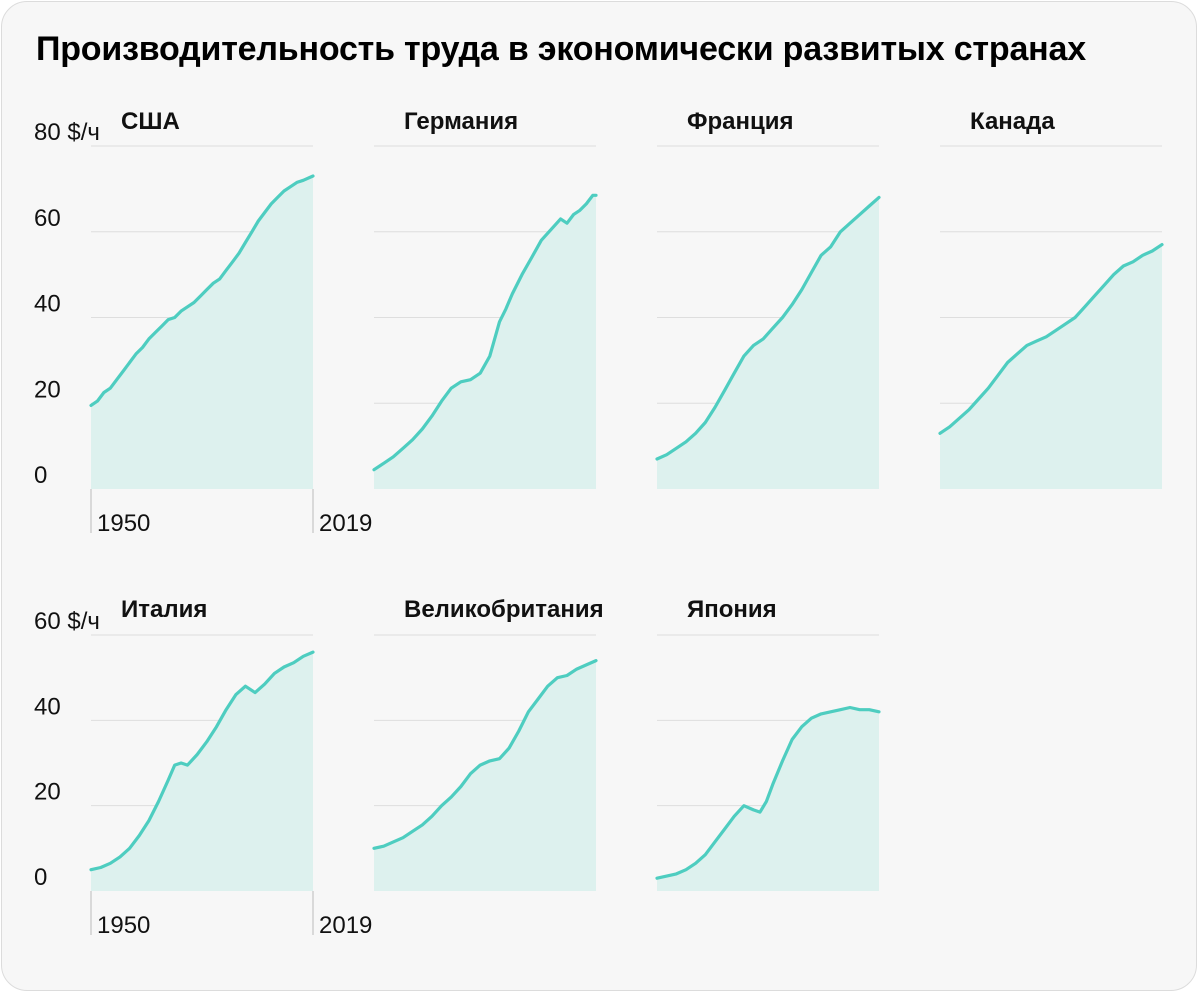  I want to click on panel-title: Япония, so click(732, 609).